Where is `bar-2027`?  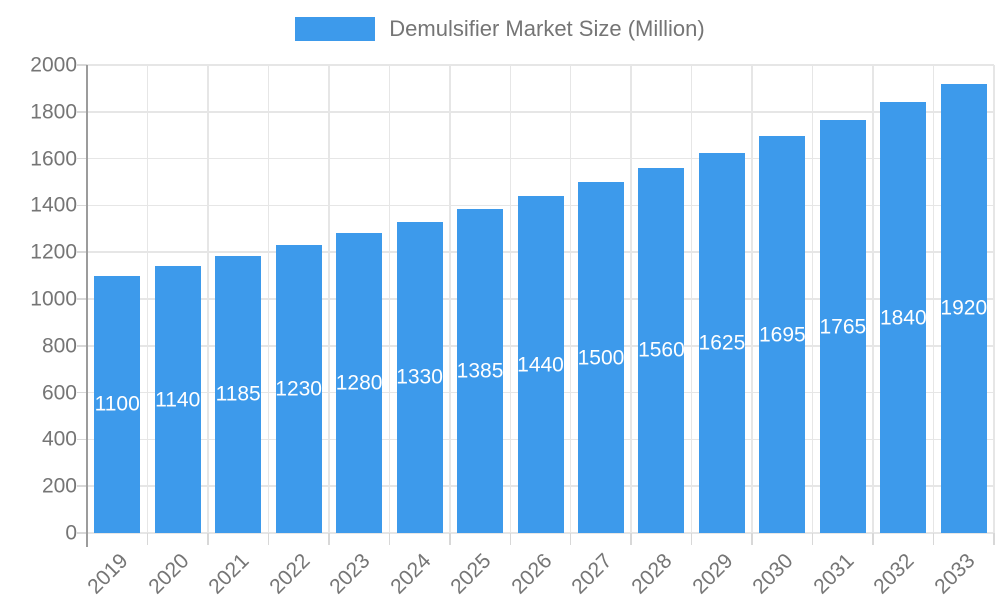 bar-2027 is located at coordinates (600, 357).